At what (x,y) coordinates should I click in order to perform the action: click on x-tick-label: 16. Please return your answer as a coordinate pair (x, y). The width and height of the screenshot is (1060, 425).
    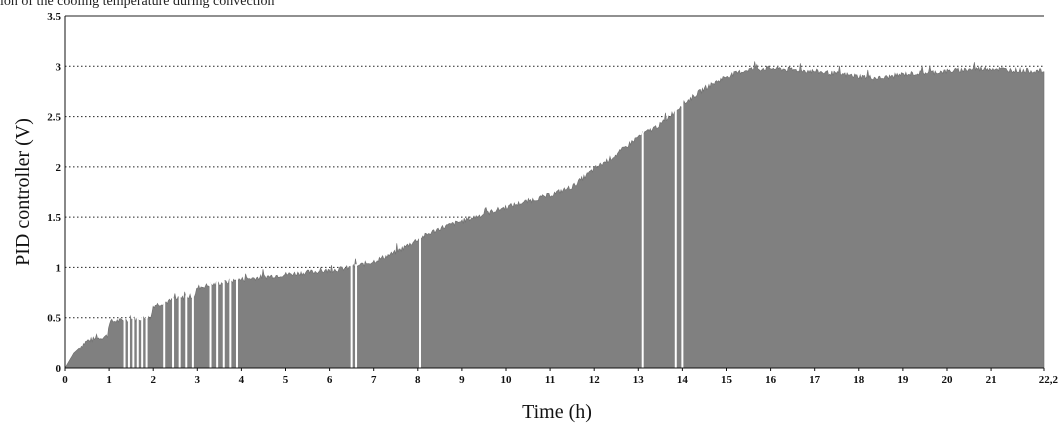
    Looking at the image, I should click on (771, 380).